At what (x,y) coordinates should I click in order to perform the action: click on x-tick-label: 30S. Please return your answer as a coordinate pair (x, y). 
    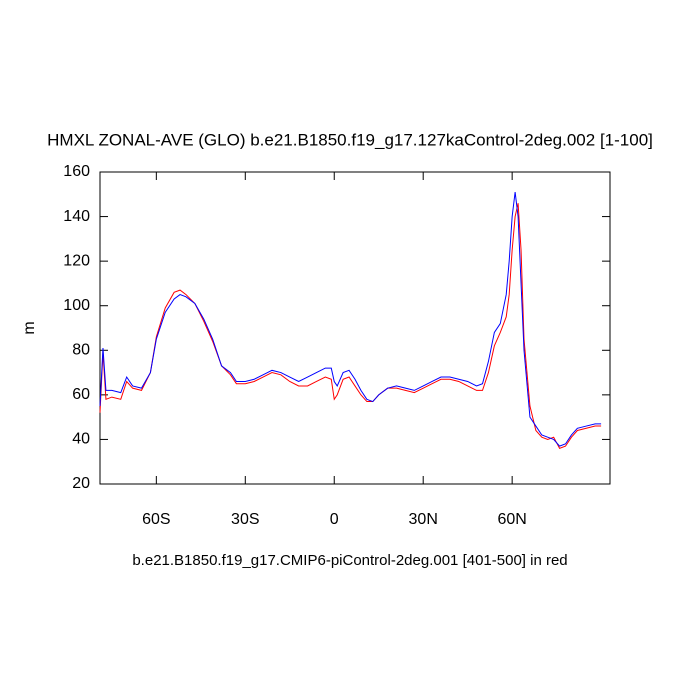
    Looking at the image, I should click on (245, 519).